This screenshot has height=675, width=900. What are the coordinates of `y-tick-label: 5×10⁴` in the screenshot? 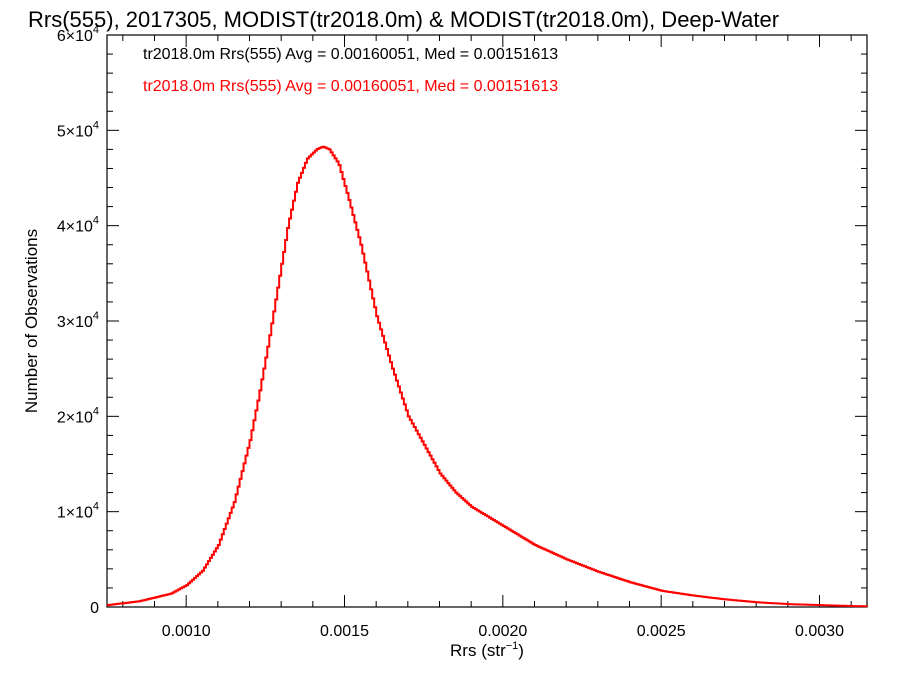 It's located at (78, 129).